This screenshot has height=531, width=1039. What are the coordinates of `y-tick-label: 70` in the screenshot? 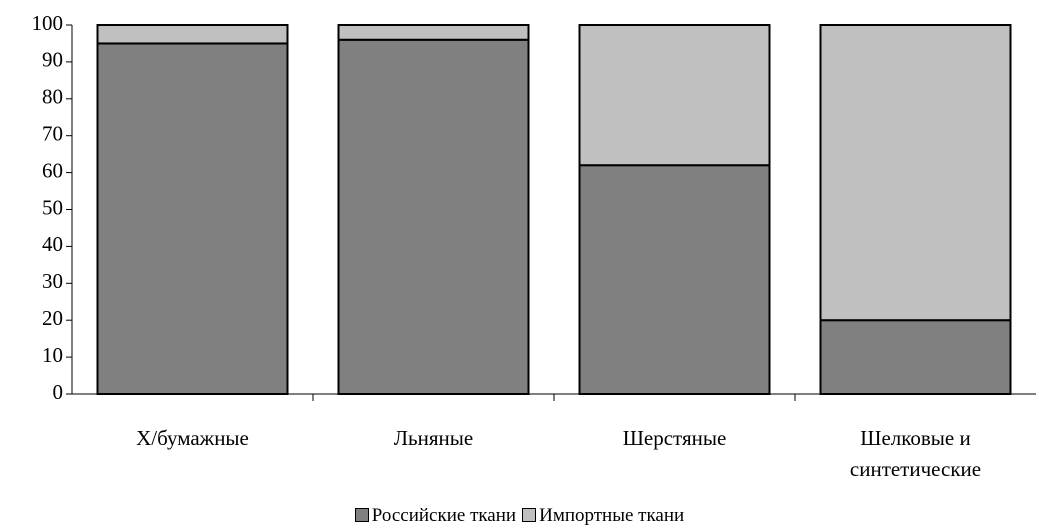 It's located at (52, 134).